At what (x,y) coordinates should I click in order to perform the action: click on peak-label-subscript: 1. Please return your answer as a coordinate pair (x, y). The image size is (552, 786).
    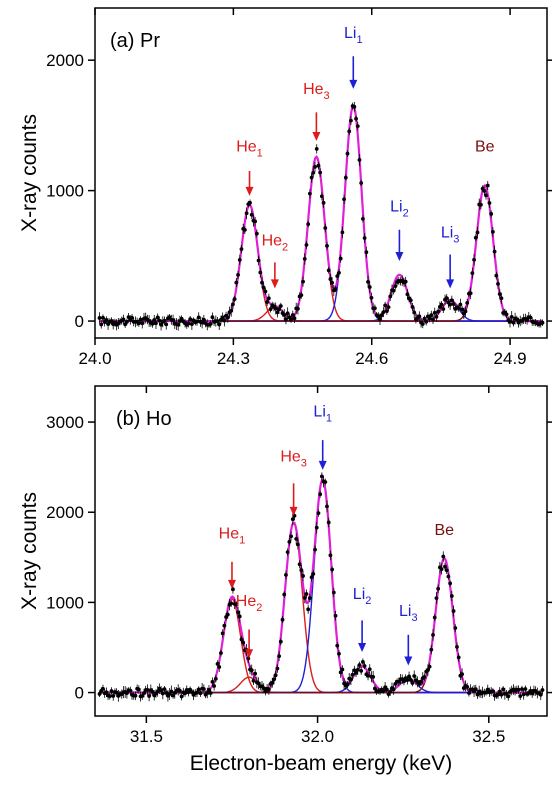
    Looking at the image, I should click on (260, 153).